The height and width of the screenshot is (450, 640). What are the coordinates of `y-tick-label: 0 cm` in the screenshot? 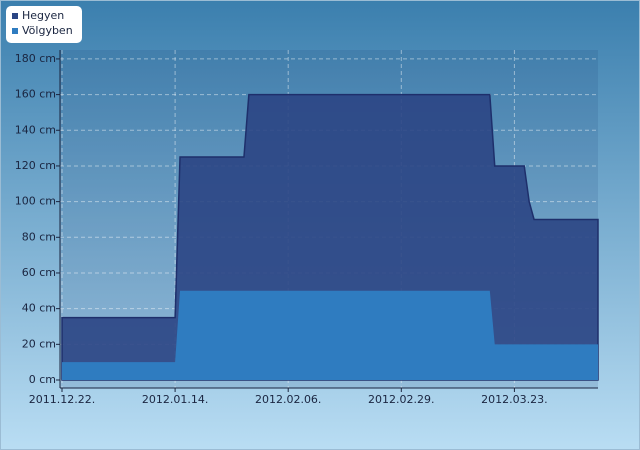 It's located at (42, 379).